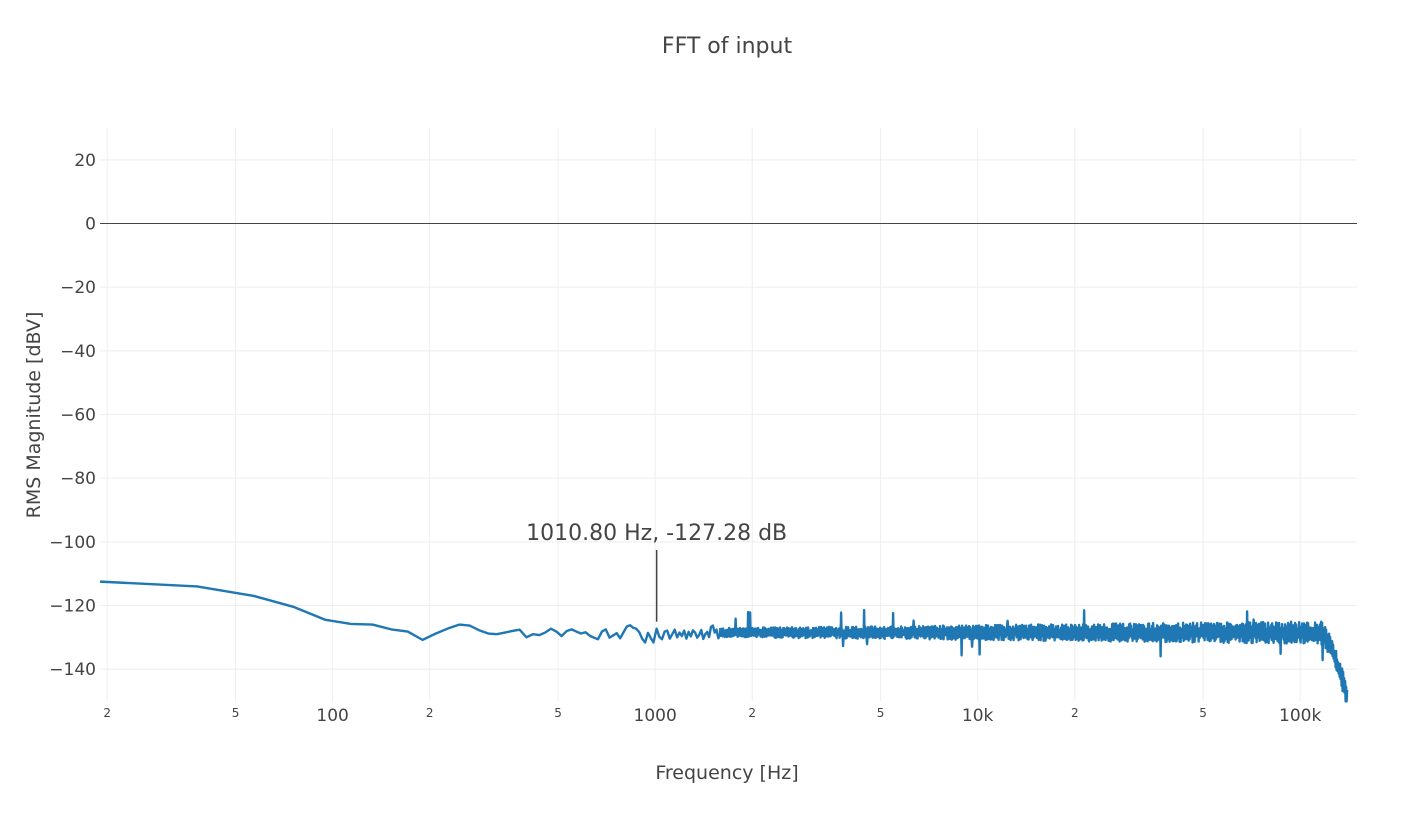  I want to click on x-tick-label: 1000, so click(655, 716).